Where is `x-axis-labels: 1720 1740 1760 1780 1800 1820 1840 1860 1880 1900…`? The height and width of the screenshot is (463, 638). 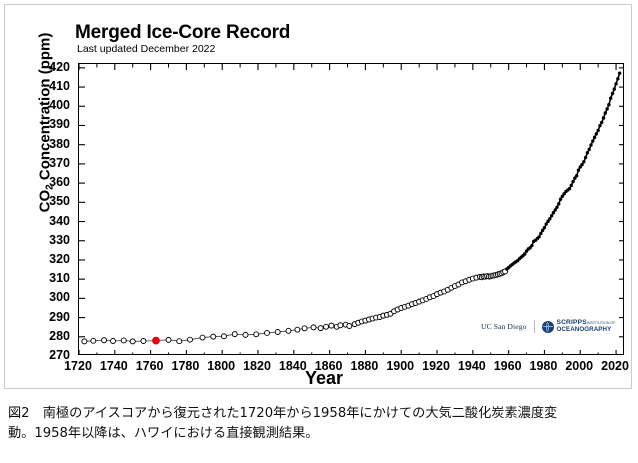 x-axis-labels: 1720 1740 1760 1780 1800 1820 1840 1860 1880 1900… is located at coordinates (321, 372).